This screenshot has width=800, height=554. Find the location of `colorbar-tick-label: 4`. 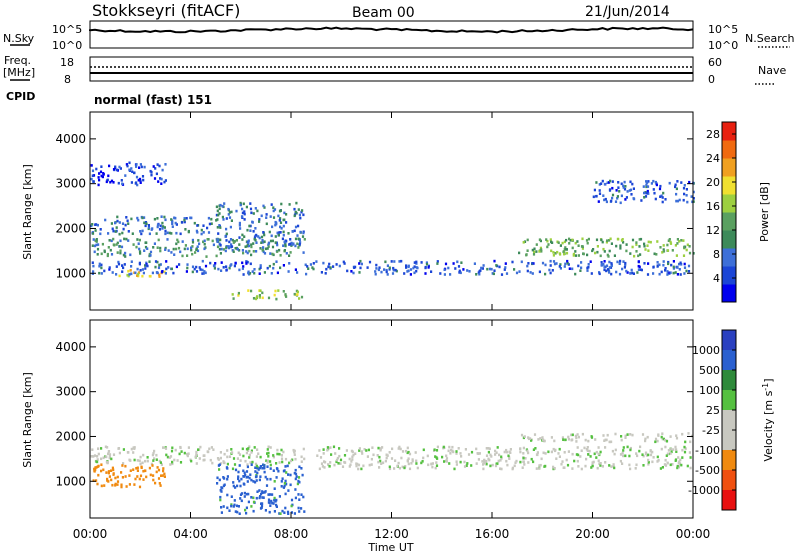

colorbar-tick-label: 4 is located at coordinates (716, 278).